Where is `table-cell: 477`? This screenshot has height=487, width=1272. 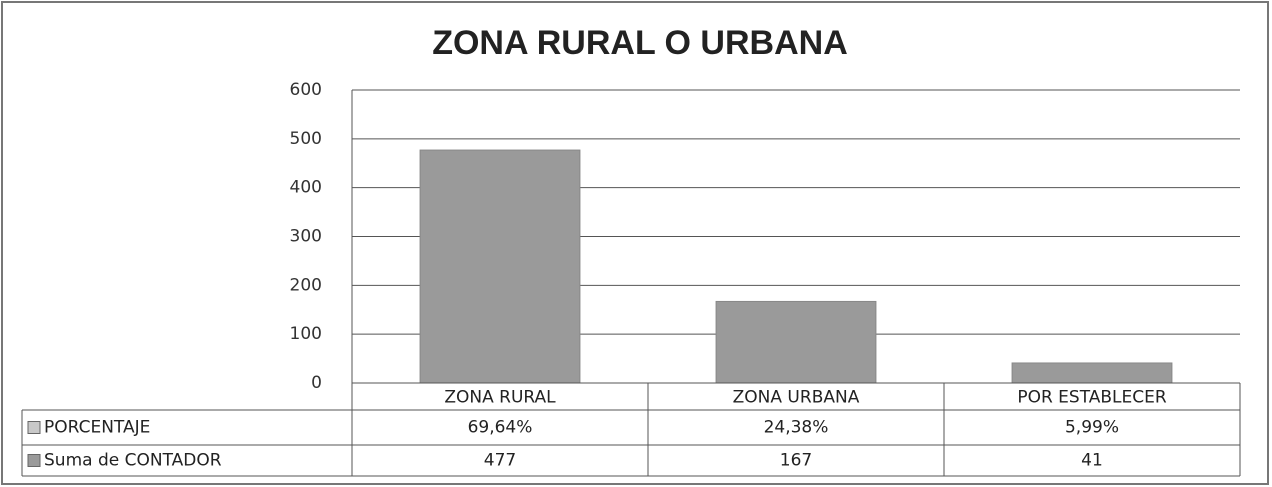
table-cell: 477 is located at coordinates (500, 461).